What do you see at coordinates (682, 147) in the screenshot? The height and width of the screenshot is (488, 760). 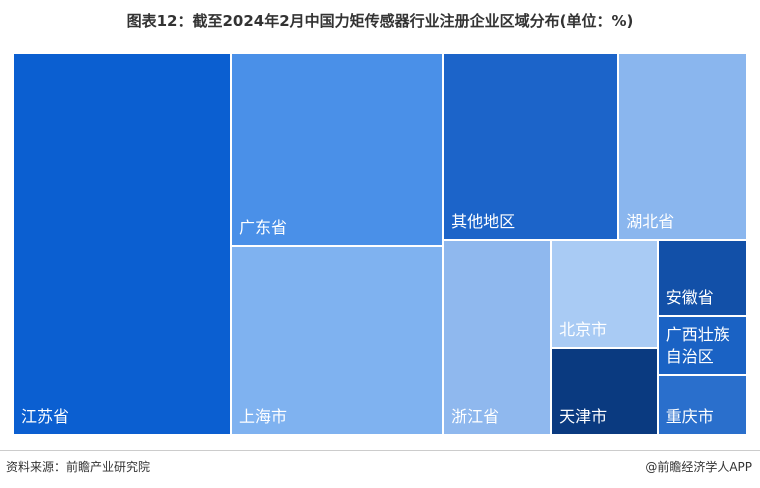 I see `treemap-tile: 湖北省` at bounding box center [682, 147].